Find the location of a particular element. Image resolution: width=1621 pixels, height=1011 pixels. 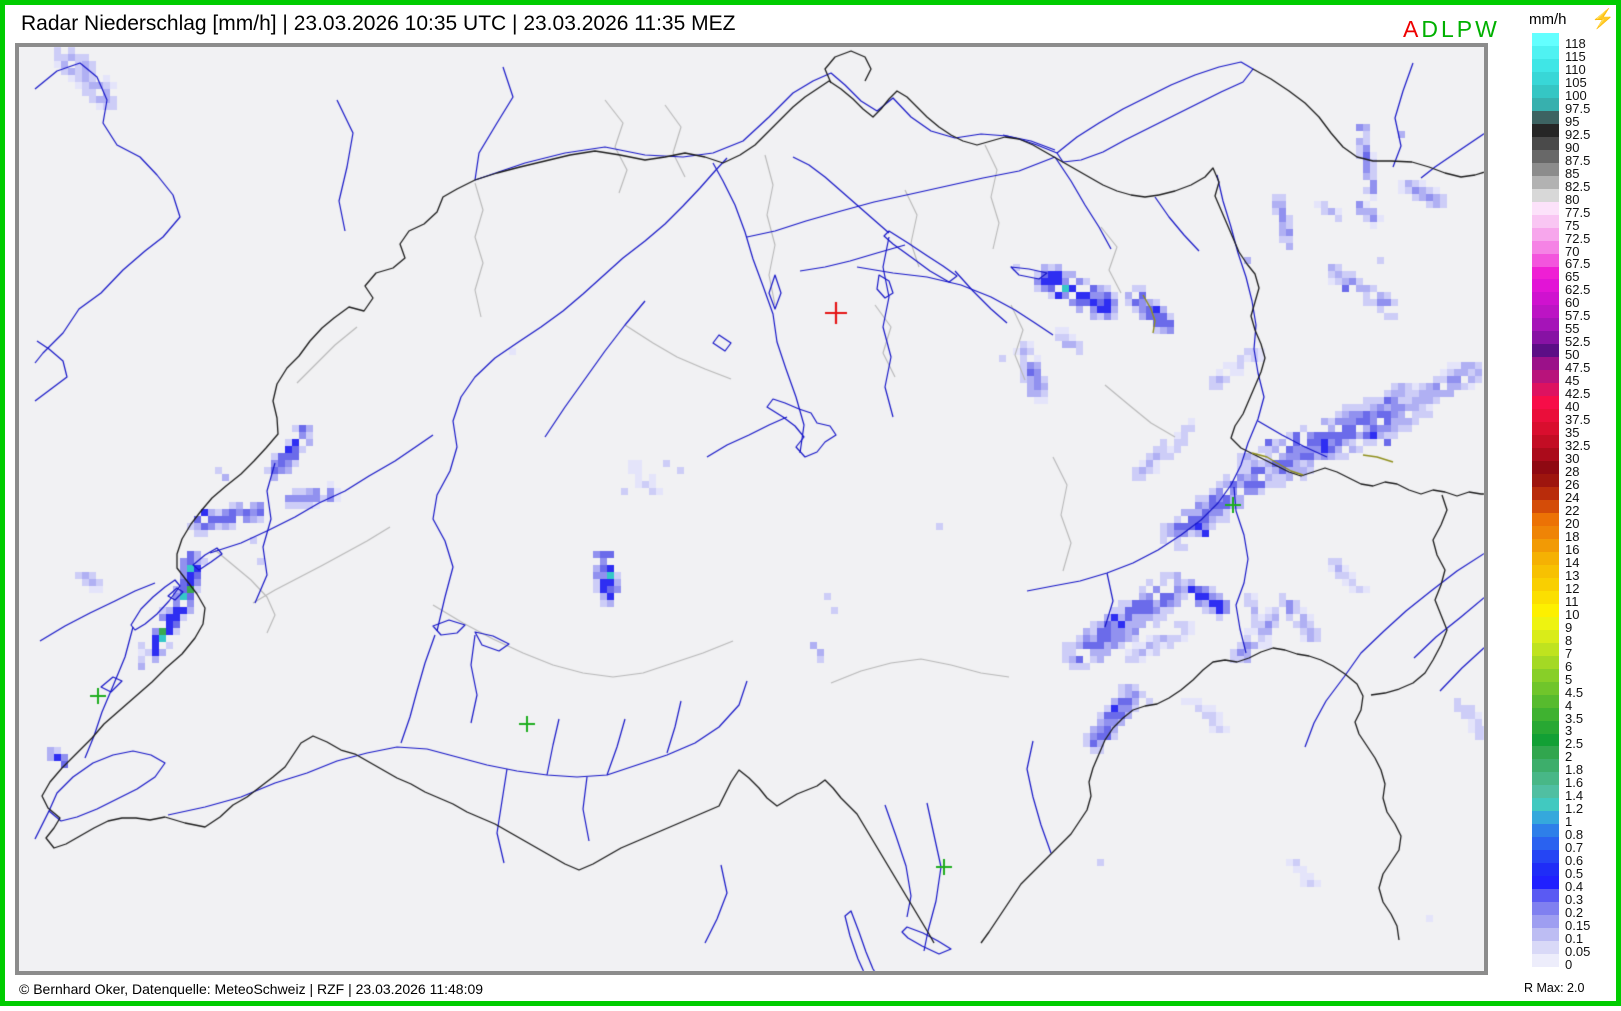

legend-entry: 40 is located at coordinates (1576, 404).